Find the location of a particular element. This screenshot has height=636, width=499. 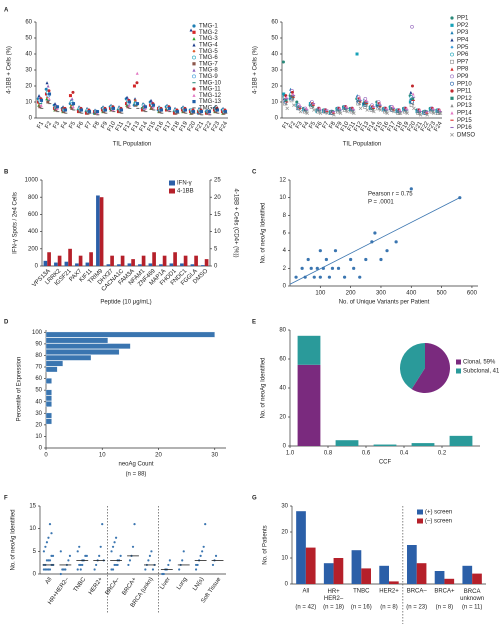

x-tick-label: BRCA+ is located at coordinates (444, 592).